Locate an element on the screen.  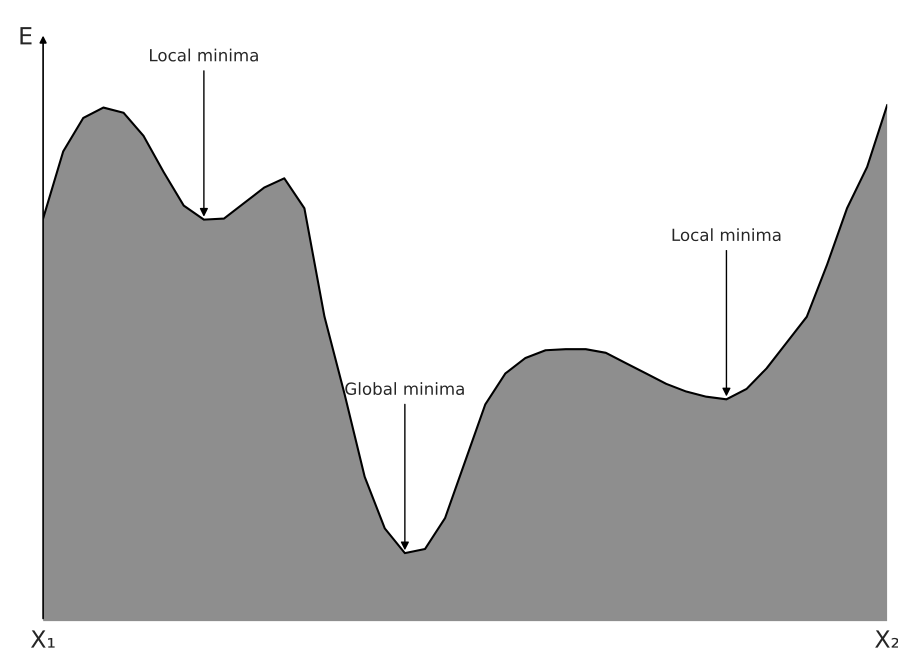
annotation: Global minima is located at coordinates (404, 389).